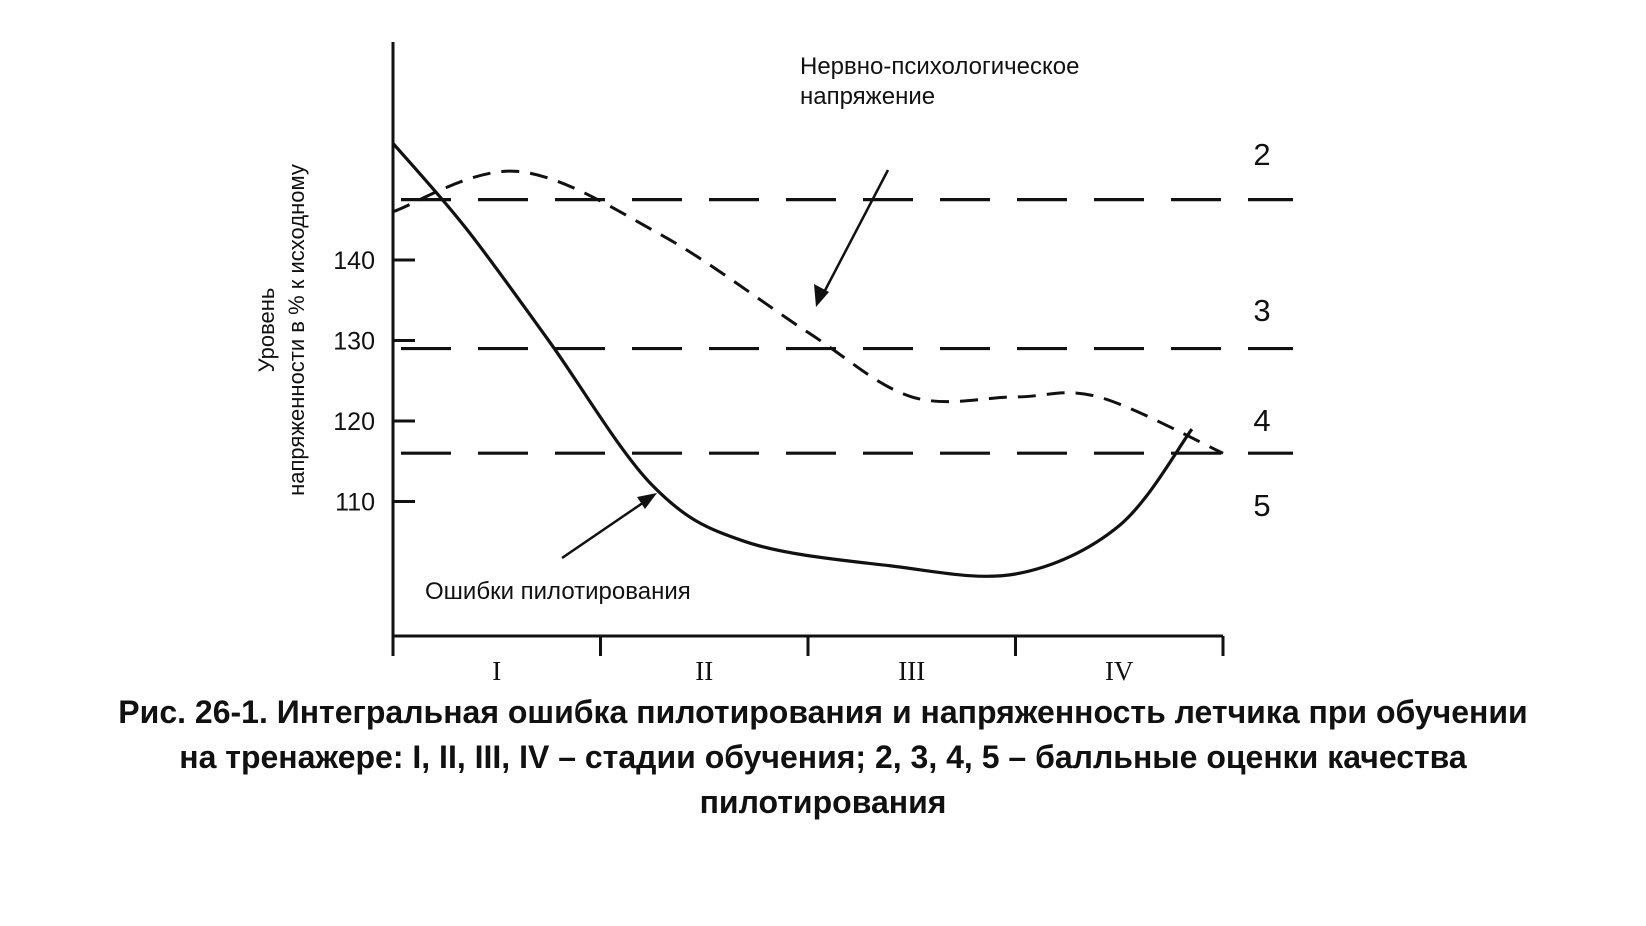 Image resolution: width=1646 pixels, height=926 pixels. What do you see at coordinates (854, 235) in the screenshot?
I see `annotation-stress-arrow` at bounding box center [854, 235].